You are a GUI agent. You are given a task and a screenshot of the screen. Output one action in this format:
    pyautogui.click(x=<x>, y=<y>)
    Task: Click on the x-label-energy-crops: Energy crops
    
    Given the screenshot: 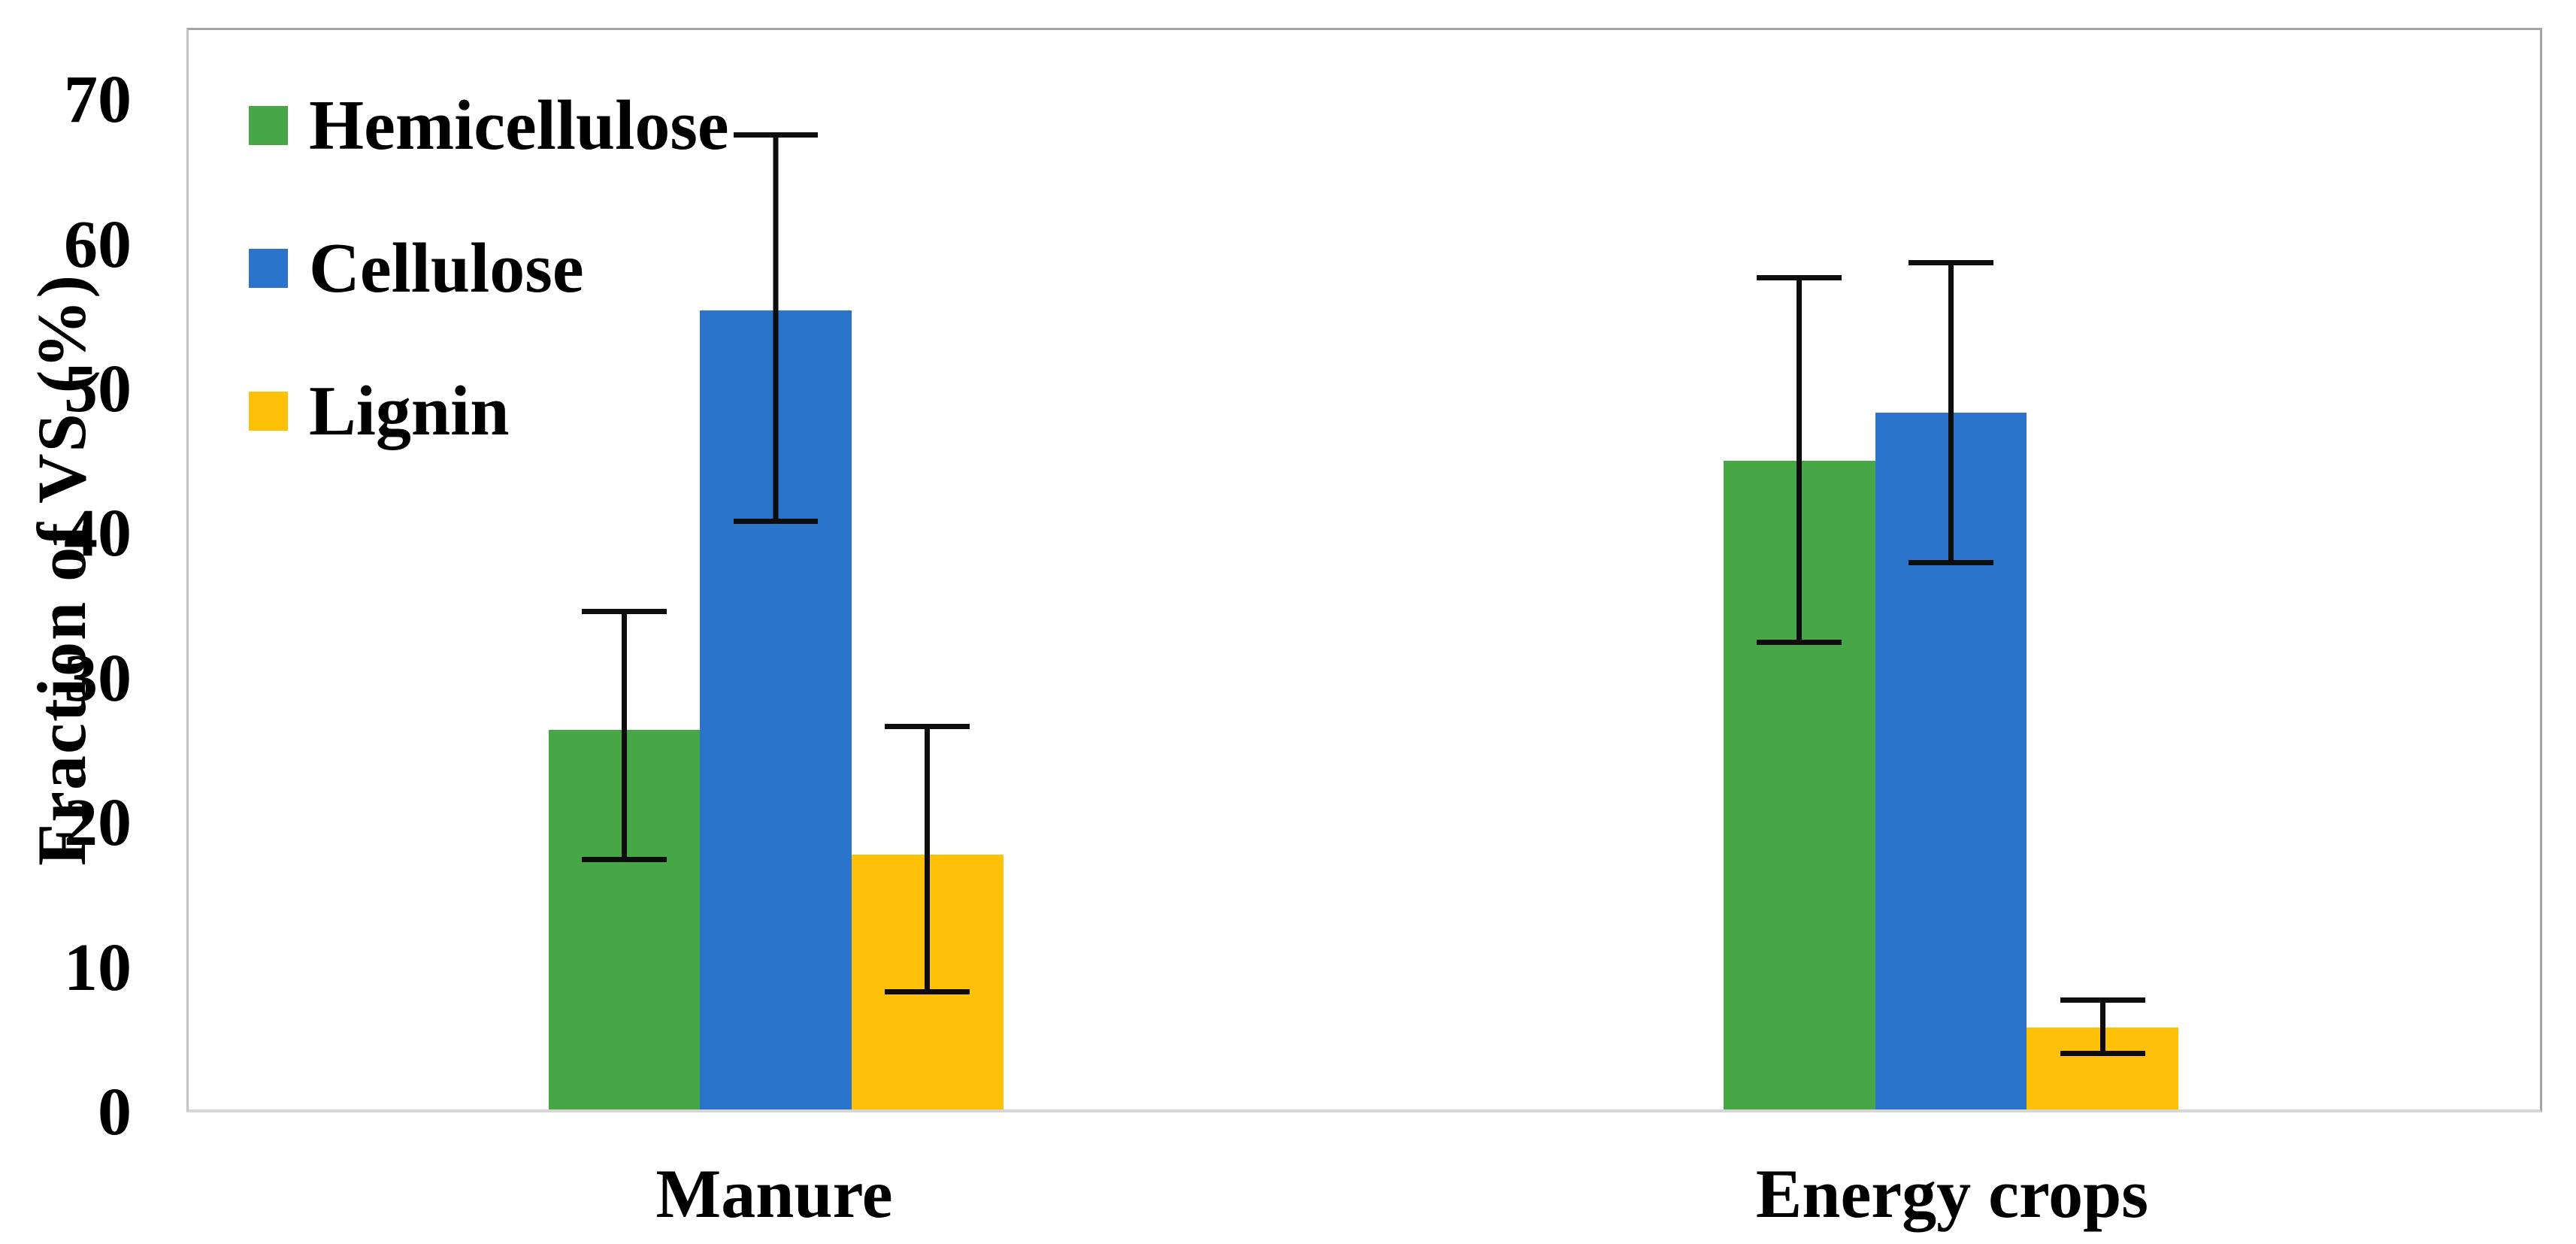 What is the action you would take?
    pyautogui.click(x=1952, y=1194)
    